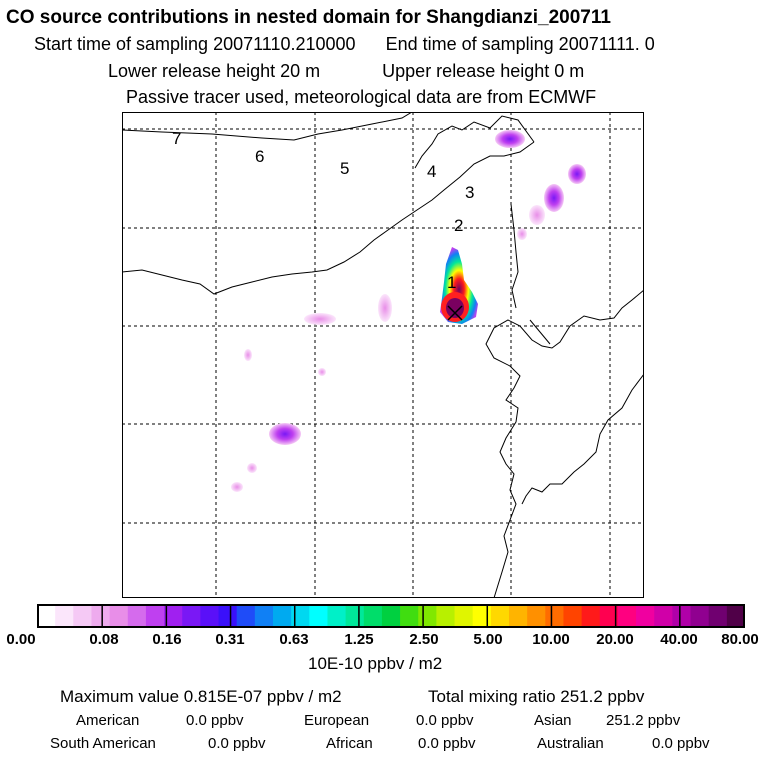 This screenshot has width=768, height=768. What do you see at coordinates (570, 743) in the screenshot?
I see `australian-label: Australian` at bounding box center [570, 743].